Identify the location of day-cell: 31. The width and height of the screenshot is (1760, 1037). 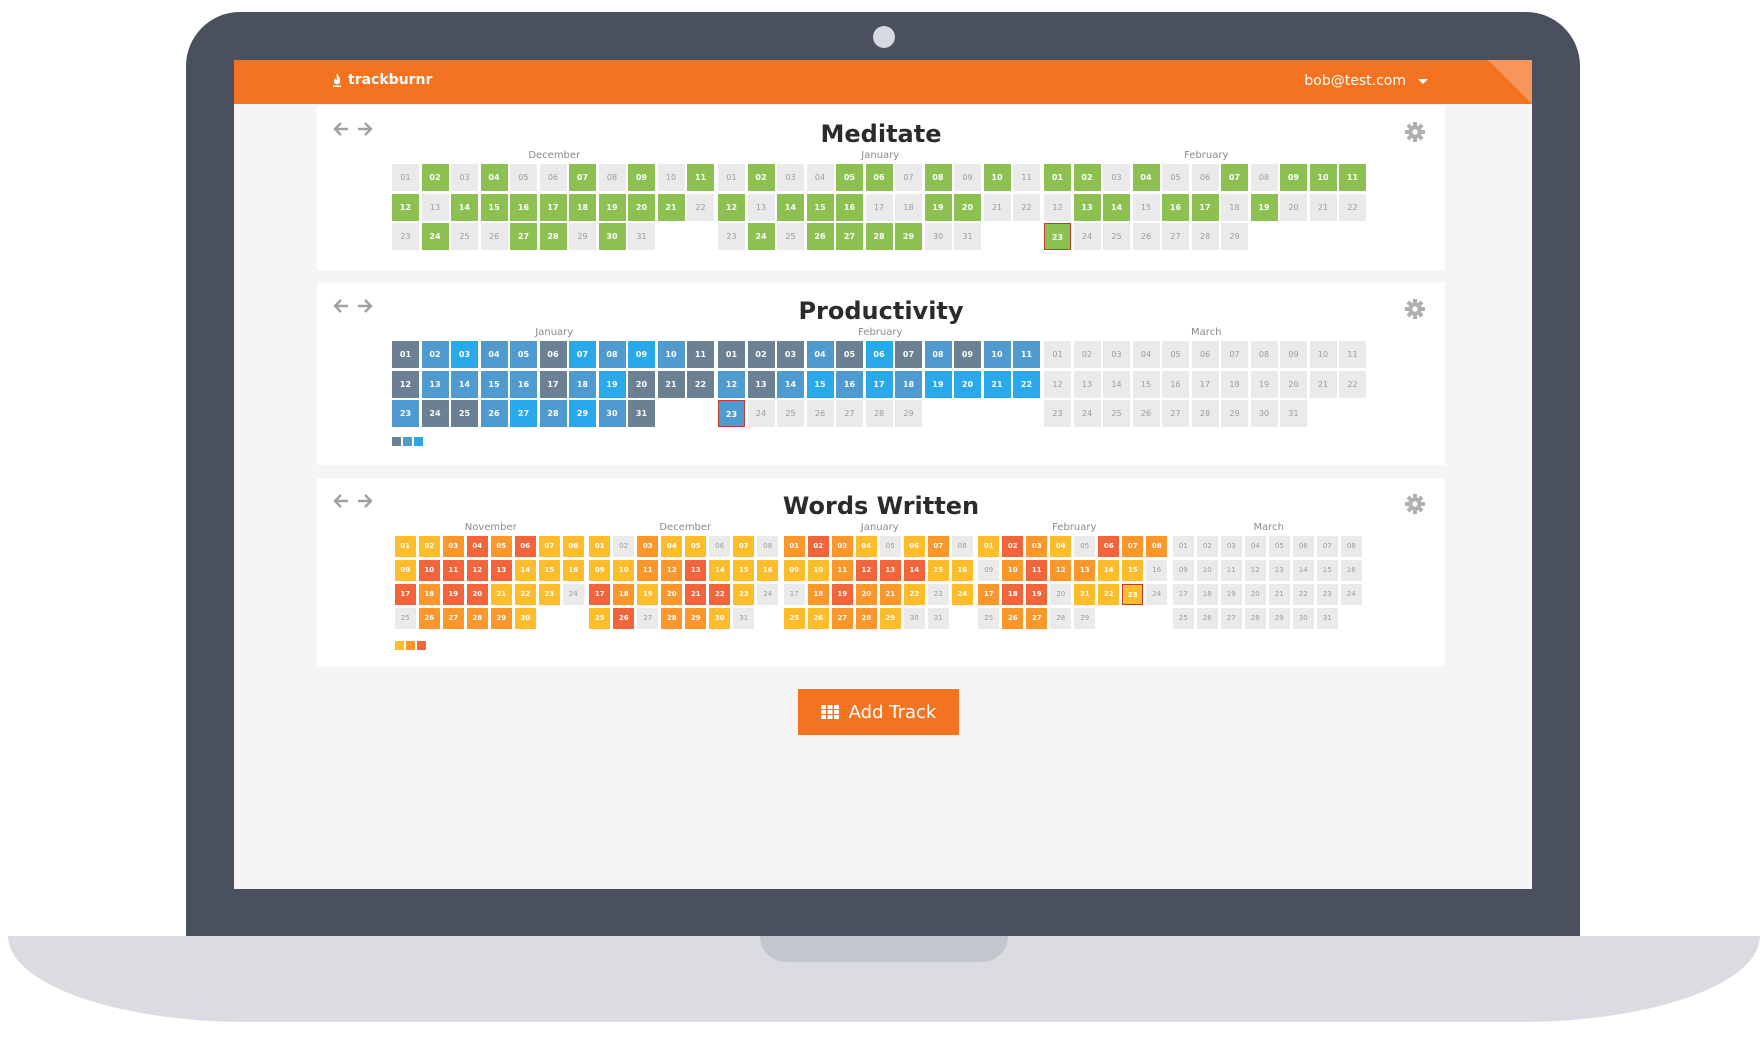
(938, 618).